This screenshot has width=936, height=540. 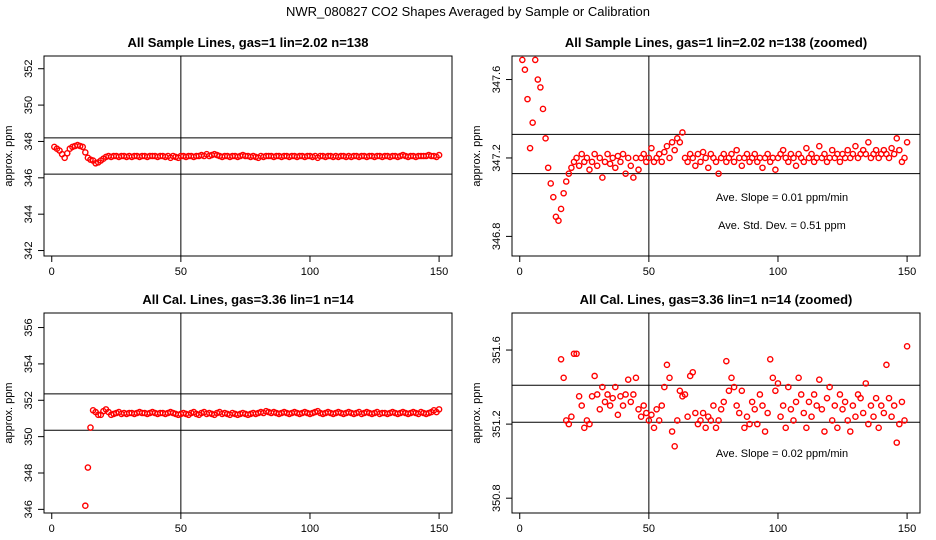 I want to click on y-tick-label: 346.8, so click(x=497, y=237).